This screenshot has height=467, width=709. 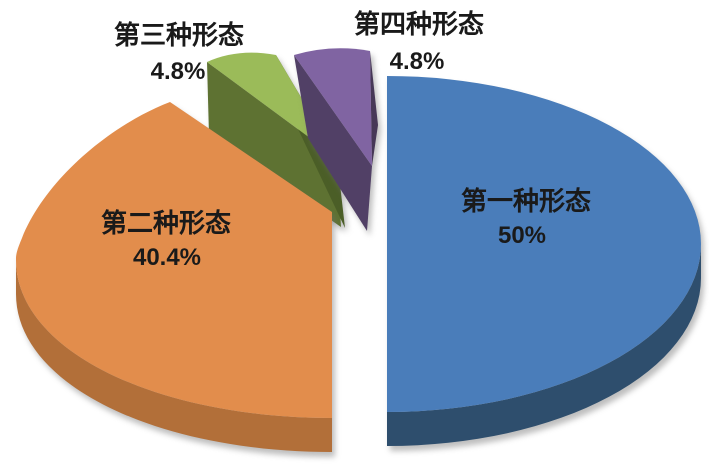 What do you see at coordinates (419, 24) in the screenshot?
I see `label-fourth-form-name: 第四种形态` at bounding box center [419, 24].